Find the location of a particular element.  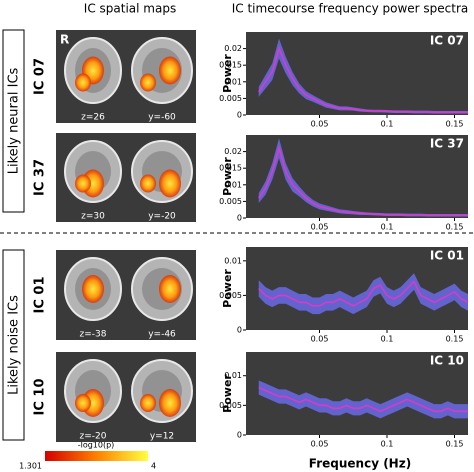

panel-title: IC 01 is located at coordinates (447, 256).